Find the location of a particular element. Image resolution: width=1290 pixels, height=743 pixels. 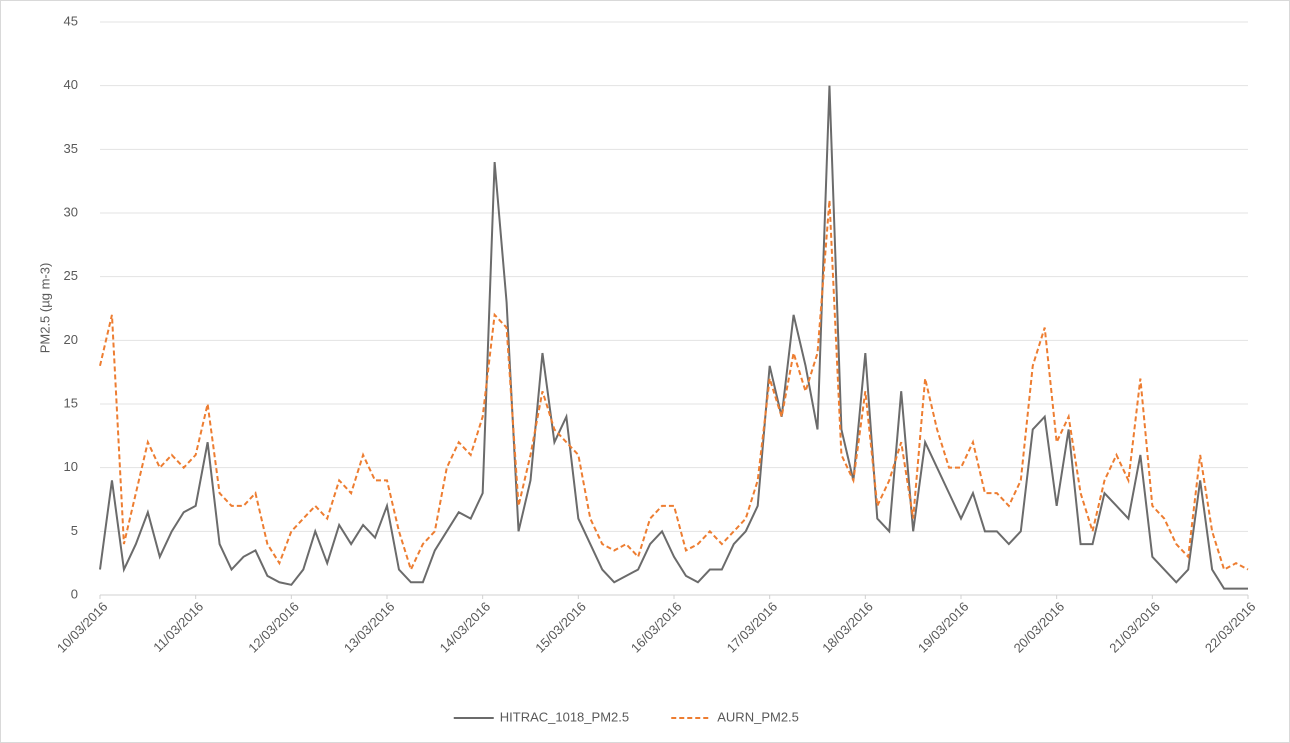

y-tick-label: 0 is located at coordinates (74, 593).